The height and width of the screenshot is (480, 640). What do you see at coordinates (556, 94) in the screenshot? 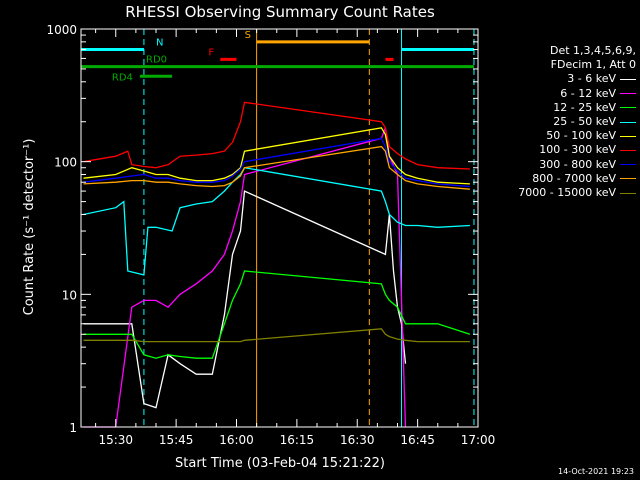
I see `legend-entry: 6 - 12 keV` at bounding box center [556, 94].